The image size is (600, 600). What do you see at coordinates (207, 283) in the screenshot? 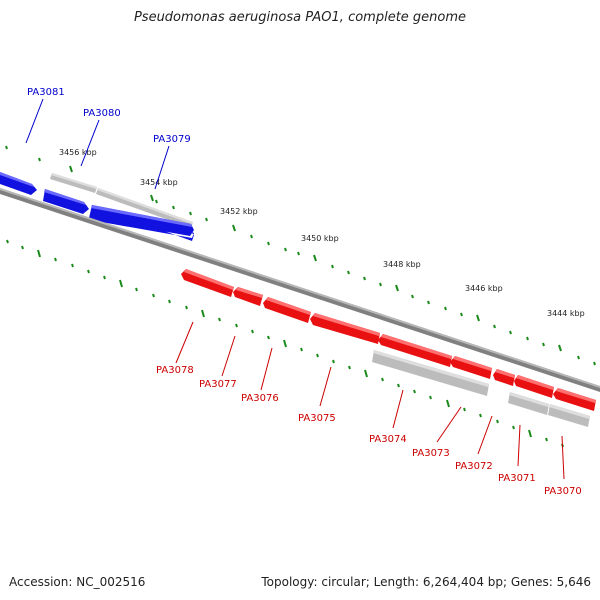
I see `gene-pa3078` at bounding box center [207, 283].